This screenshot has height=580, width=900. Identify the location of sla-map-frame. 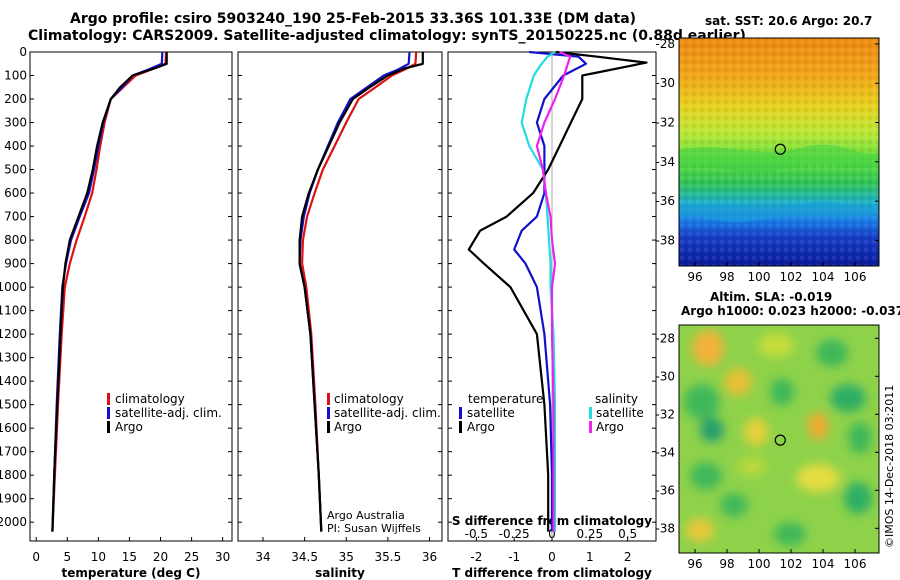
(779, 439).